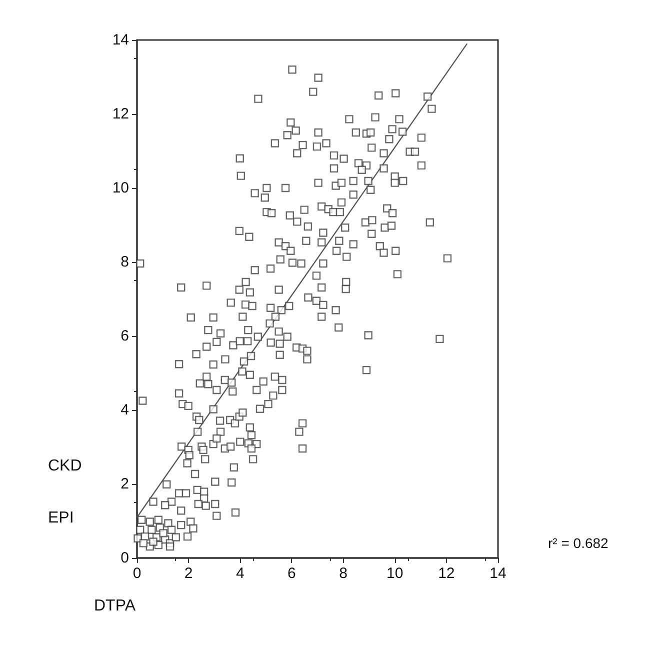 The width and height of the screenshot is (662, 664). I want to click on y-tick-label: 8, so click(124, 262).